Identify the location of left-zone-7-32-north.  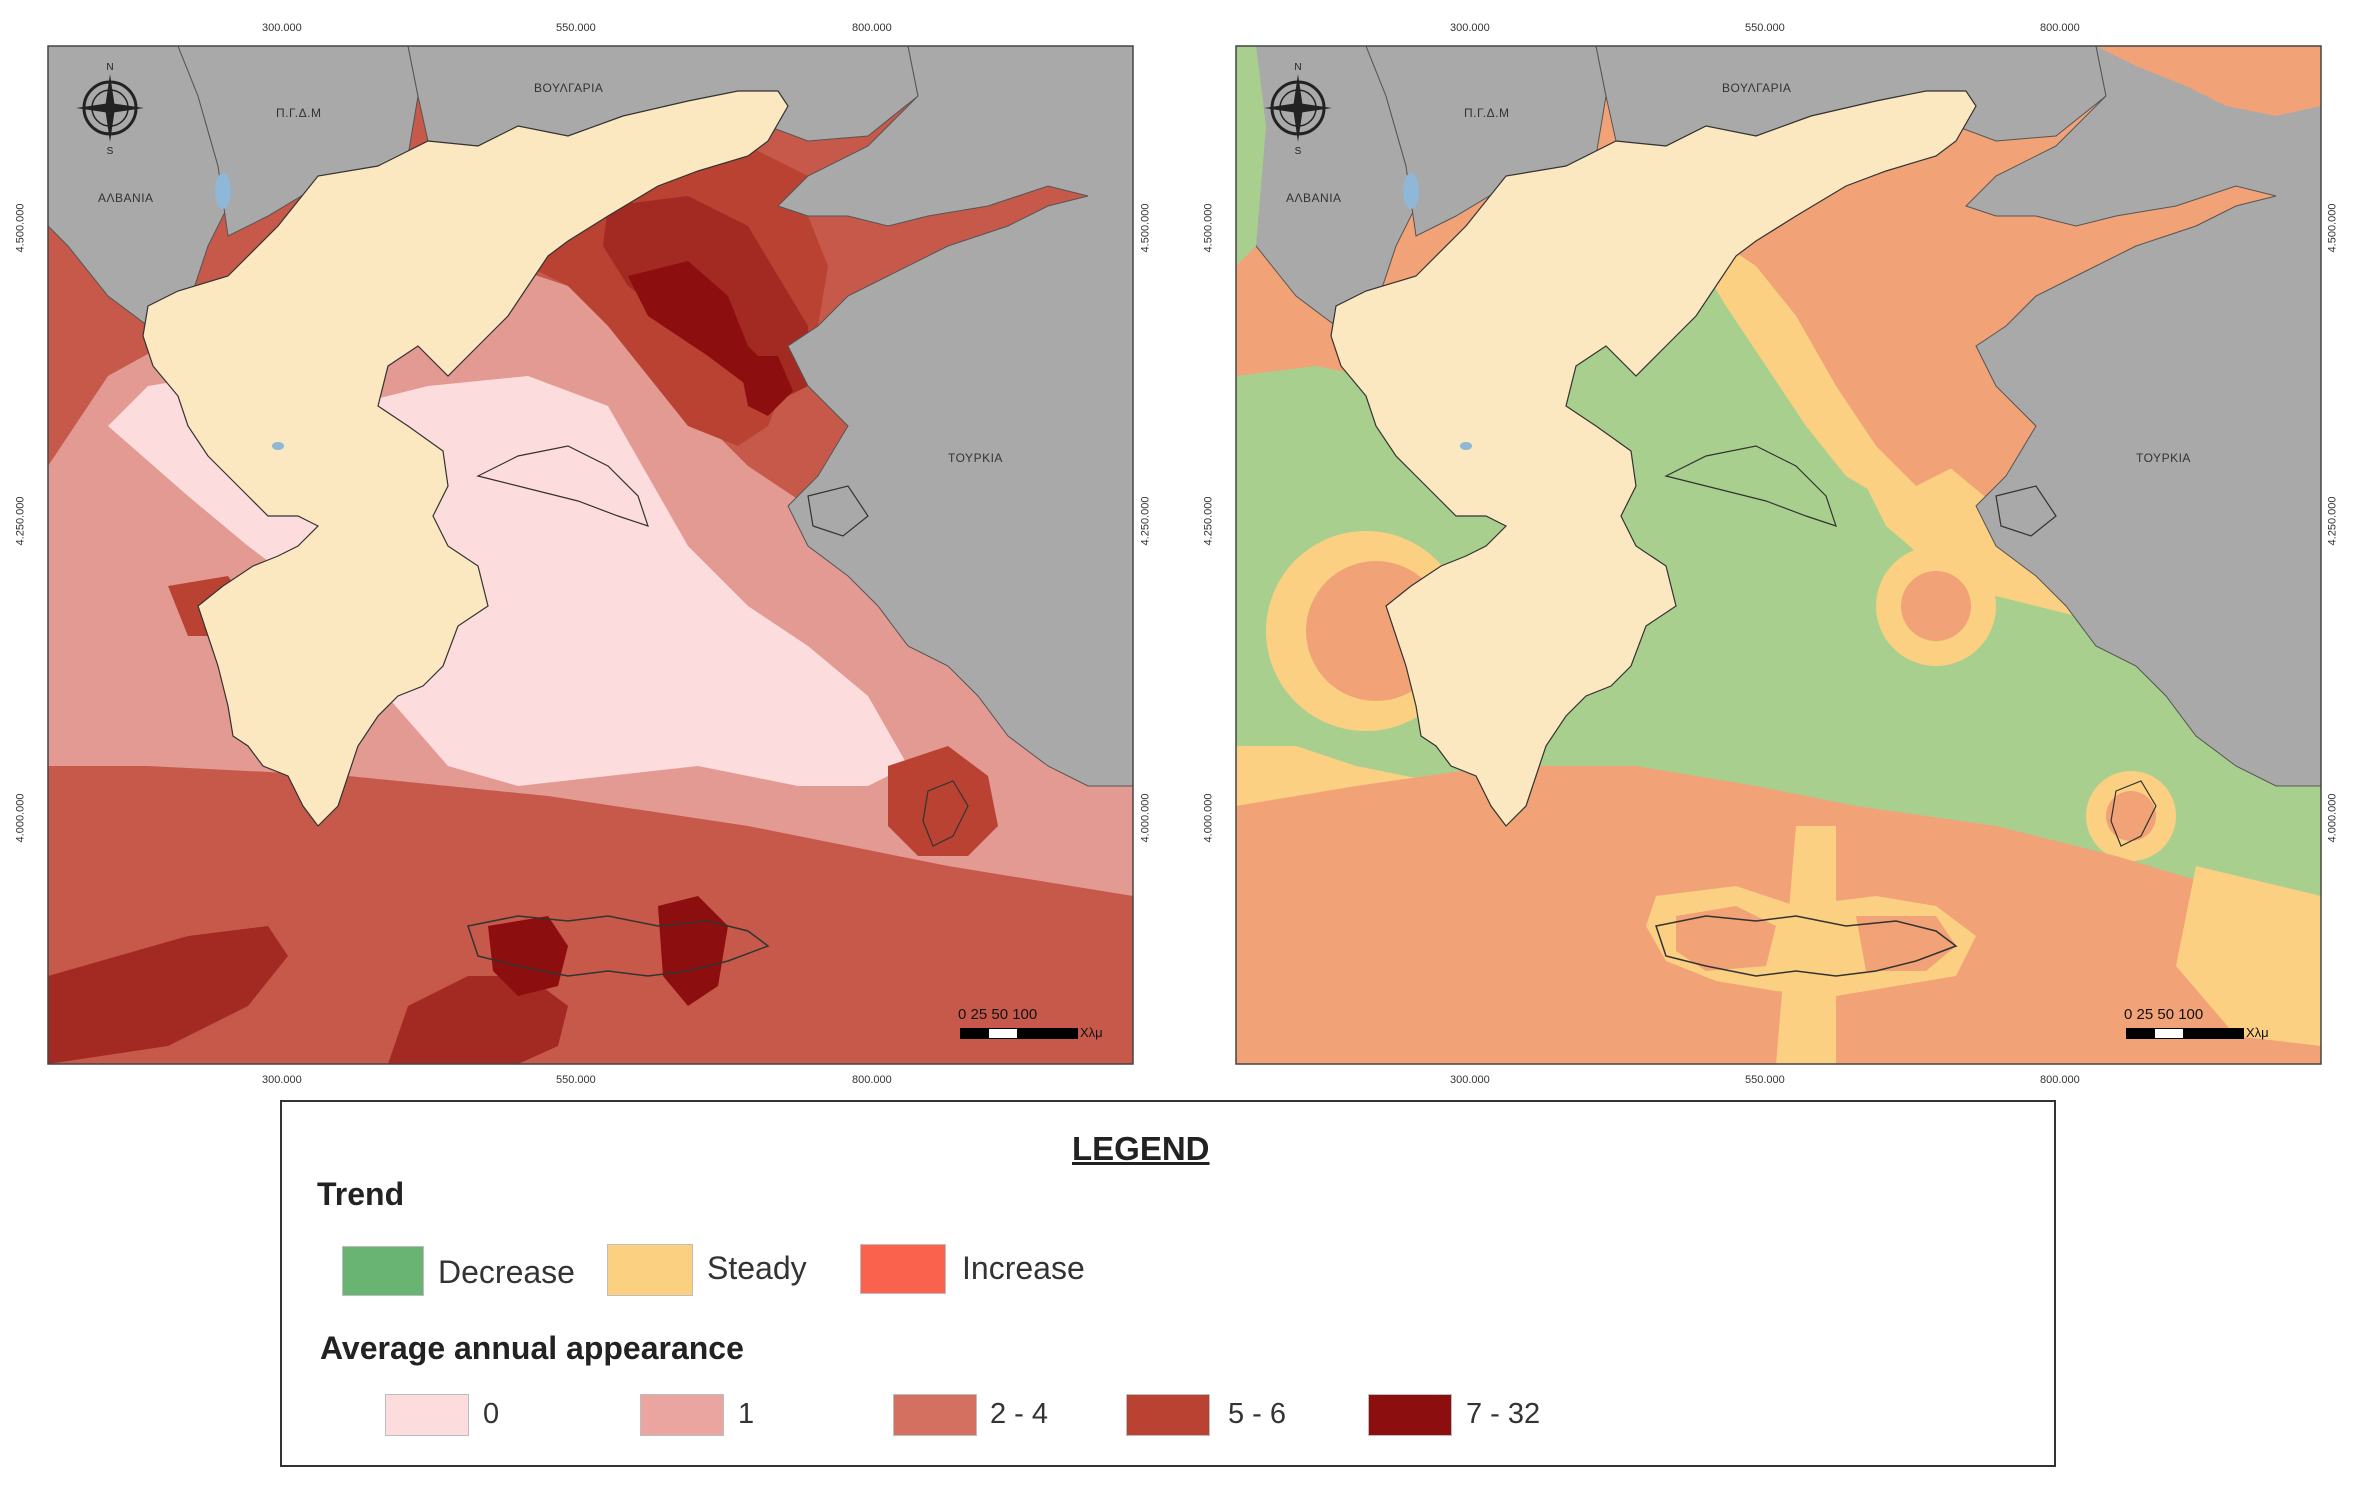
(703, 323).